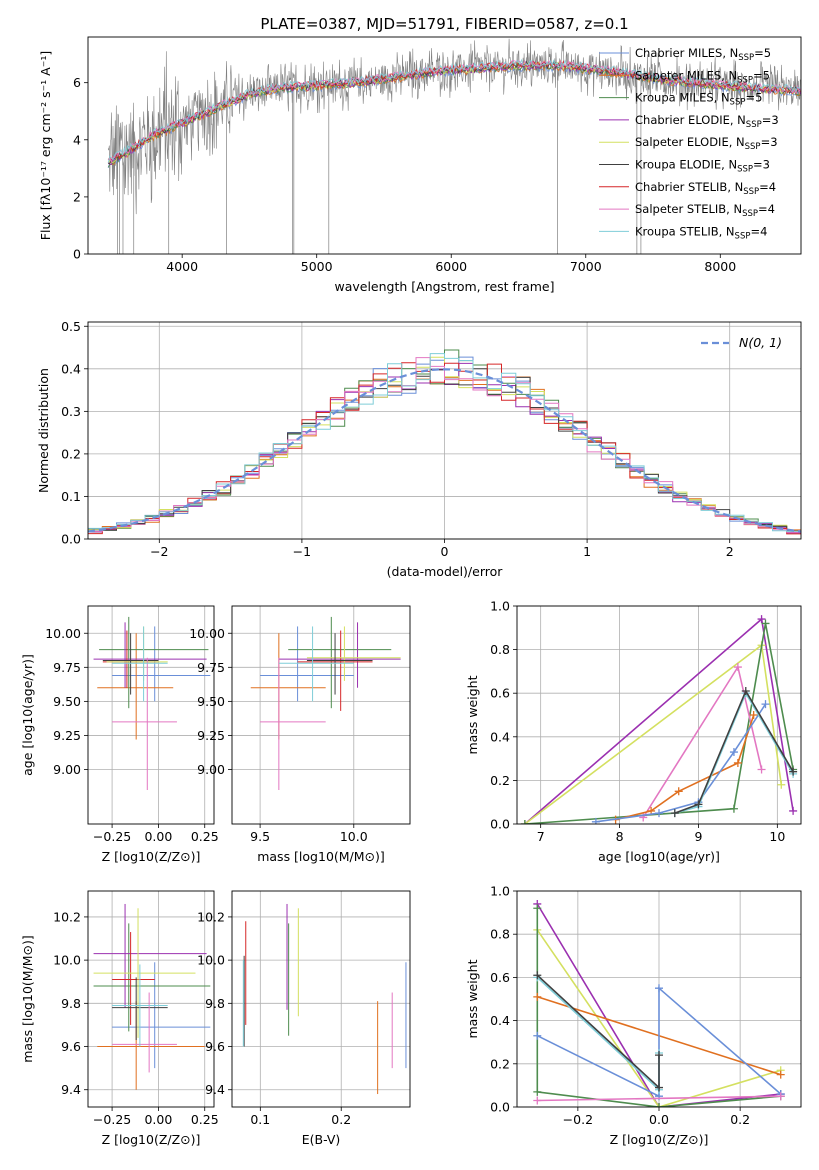 The height and width of the screenshot is (1170, 819). I want to click on legend-label: N(0, 1), so click(760, 342).